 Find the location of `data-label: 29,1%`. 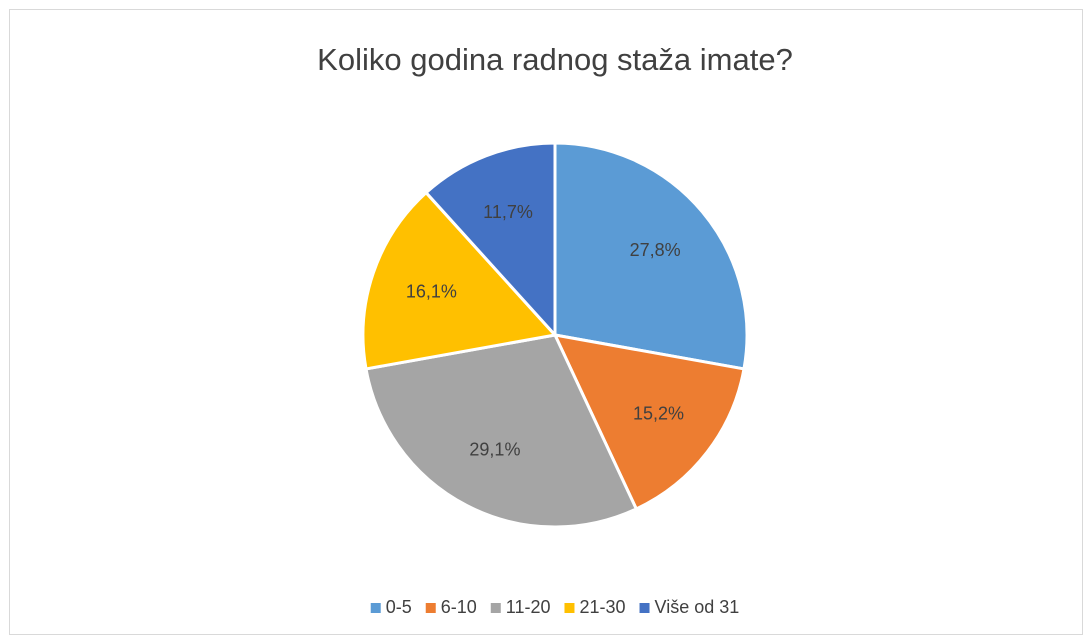

data-label: 29,1% is located at coordinates (494, 450).